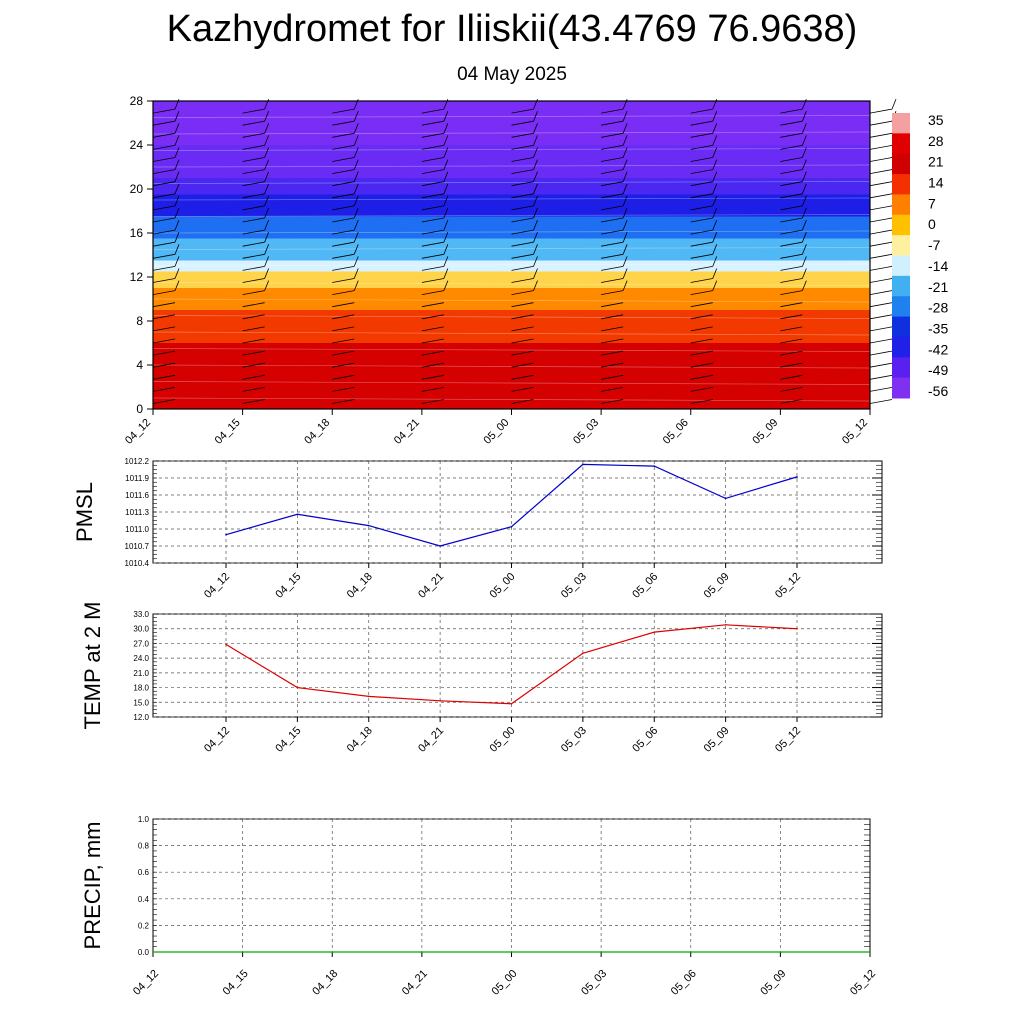 The width and height of the screenshot is (1024, 1024). Describe the element at coordinates (141, 717) in the screenshot. I see `y-tick-label: 12.0` at that location.